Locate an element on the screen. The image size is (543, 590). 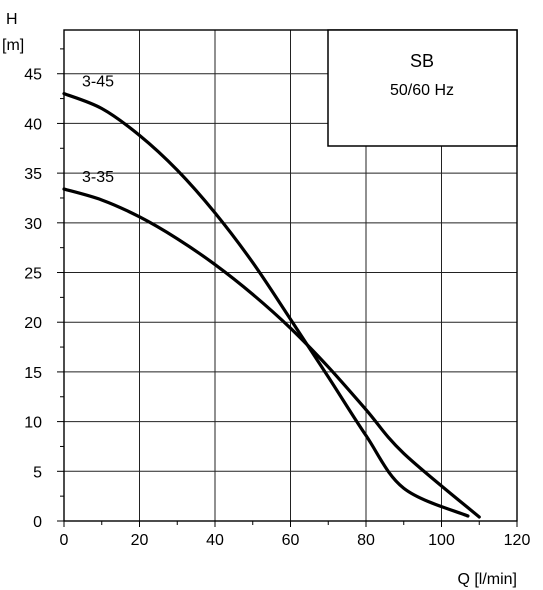
y-tick-label: 30 is located at coordinates (33, 224).